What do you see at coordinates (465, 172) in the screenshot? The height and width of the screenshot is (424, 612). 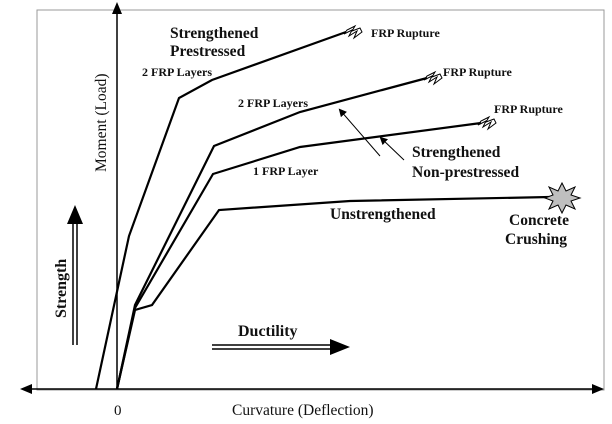 I see `nonprestressed-label-line2: Non-prestressed` at bounding box center [465, 172].